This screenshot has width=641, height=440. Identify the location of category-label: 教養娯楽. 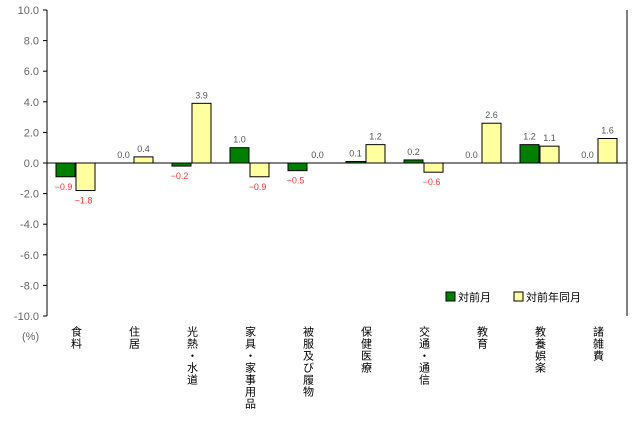
(540, 350).